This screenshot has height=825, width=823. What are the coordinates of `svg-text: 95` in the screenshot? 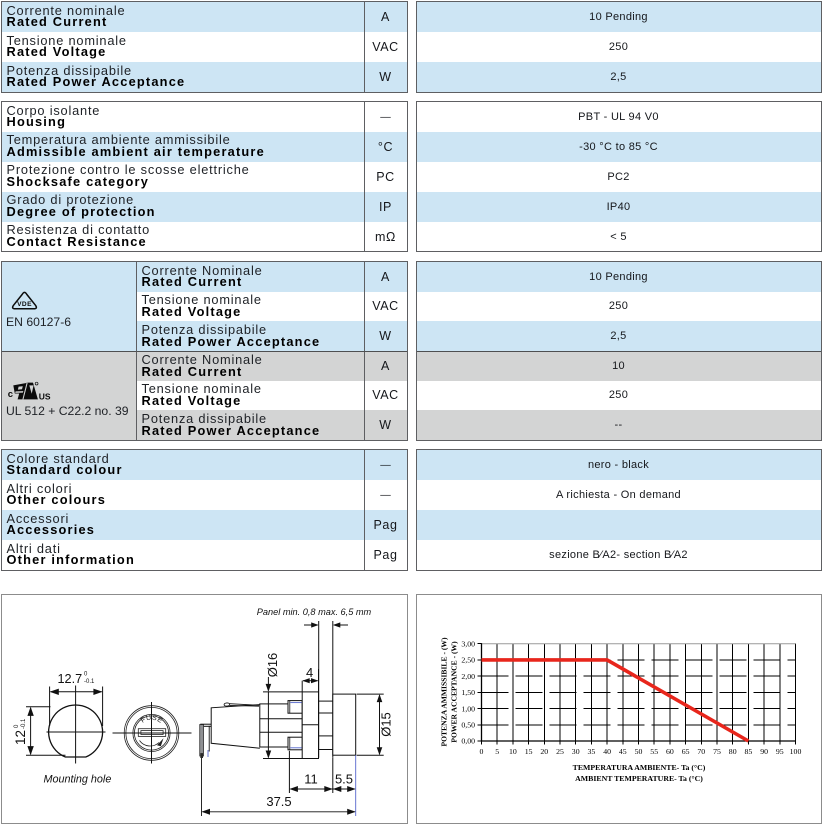 It's located at (779, 751).